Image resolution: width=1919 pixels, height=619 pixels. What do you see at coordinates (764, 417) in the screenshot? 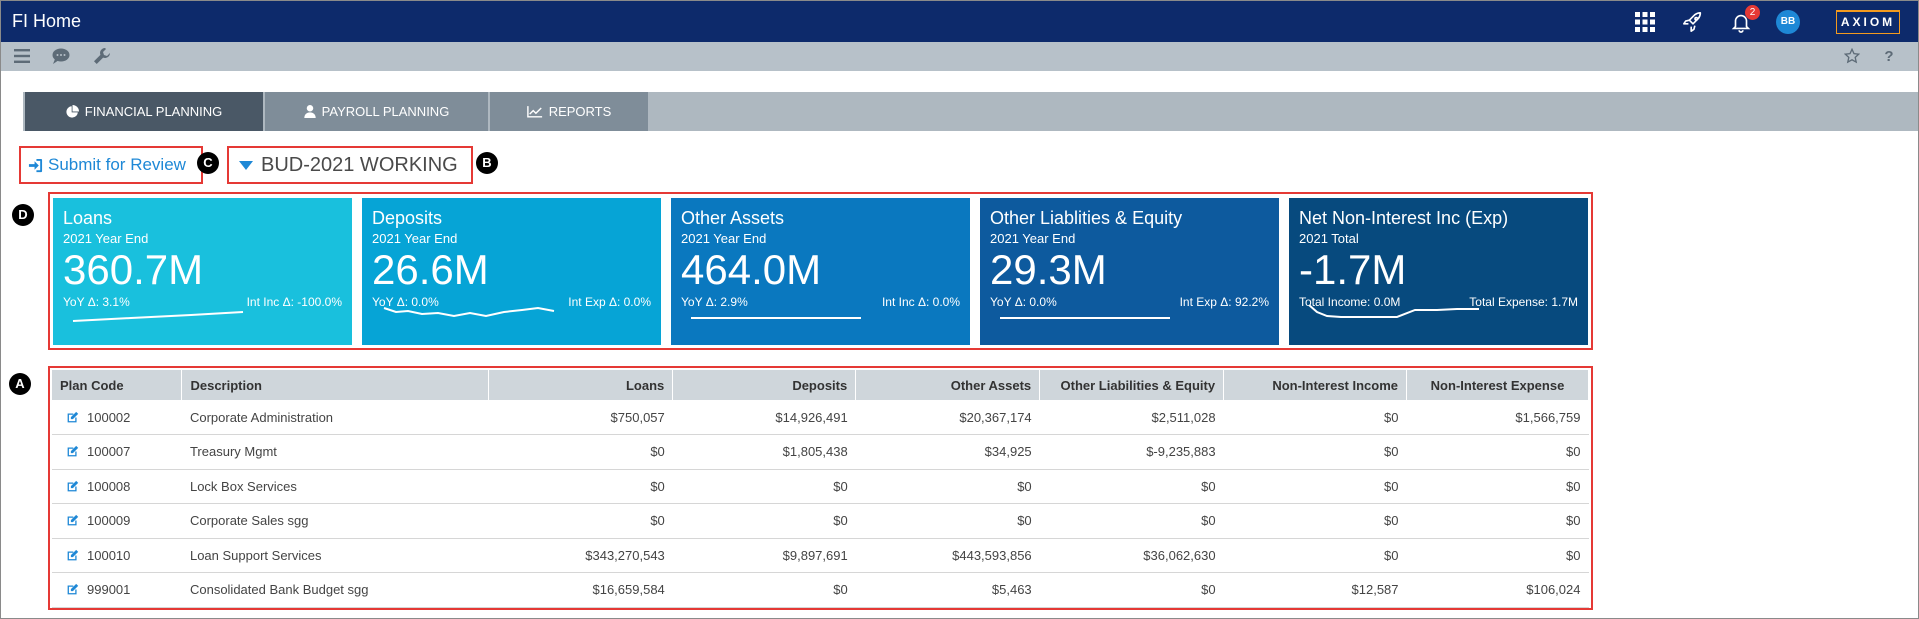
I see `value-cell: $14,926,491` at bounding box center [764, 417].